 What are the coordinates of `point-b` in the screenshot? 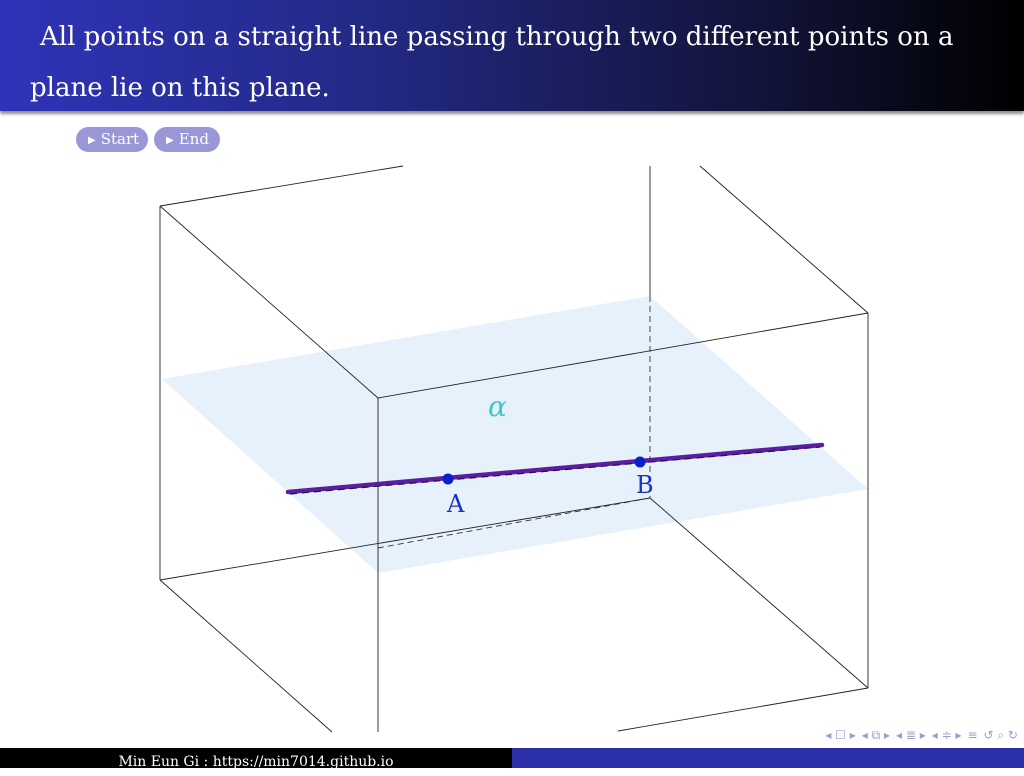 It's located at (640, 462).